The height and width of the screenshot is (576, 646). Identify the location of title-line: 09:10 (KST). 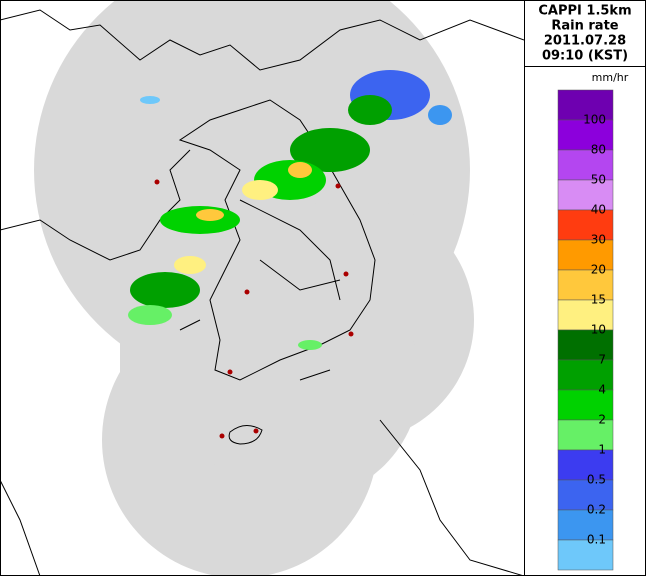
(585, 56).